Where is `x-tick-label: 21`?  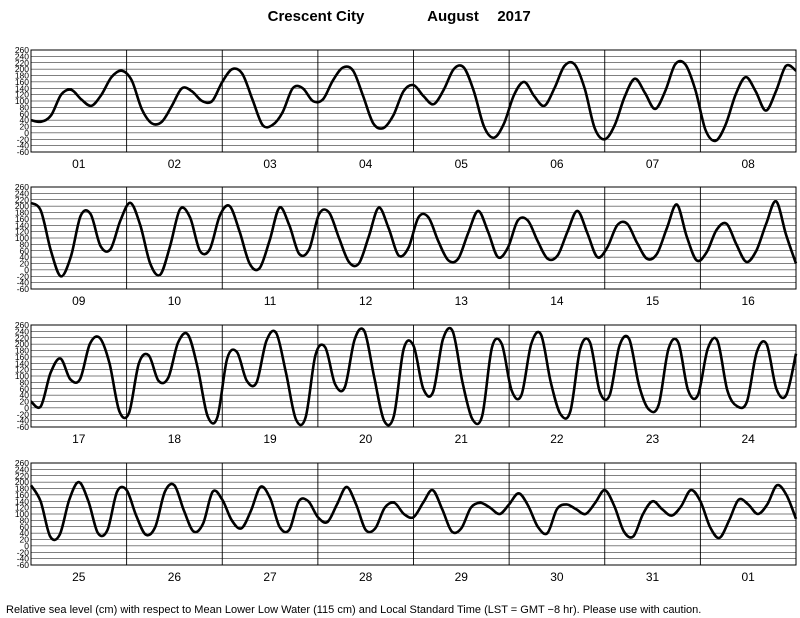
x-tick-label: 21 is located at coordinates (462, 439).